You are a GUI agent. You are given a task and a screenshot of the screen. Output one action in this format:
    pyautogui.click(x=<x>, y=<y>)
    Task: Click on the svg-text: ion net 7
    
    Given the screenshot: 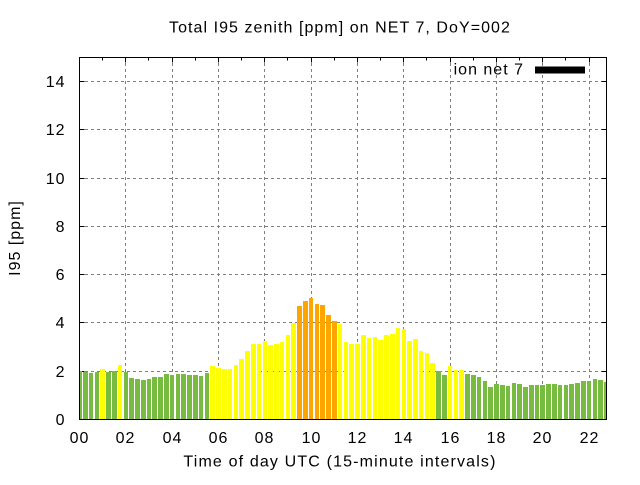 What is the action you would take?
    pyautogui.click(x=489, y=70)
    